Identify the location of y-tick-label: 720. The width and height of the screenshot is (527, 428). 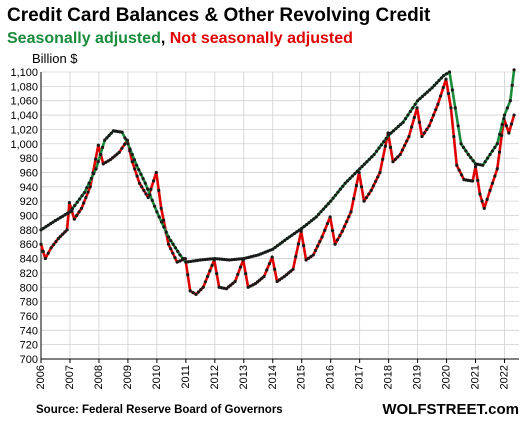
(29, 346).